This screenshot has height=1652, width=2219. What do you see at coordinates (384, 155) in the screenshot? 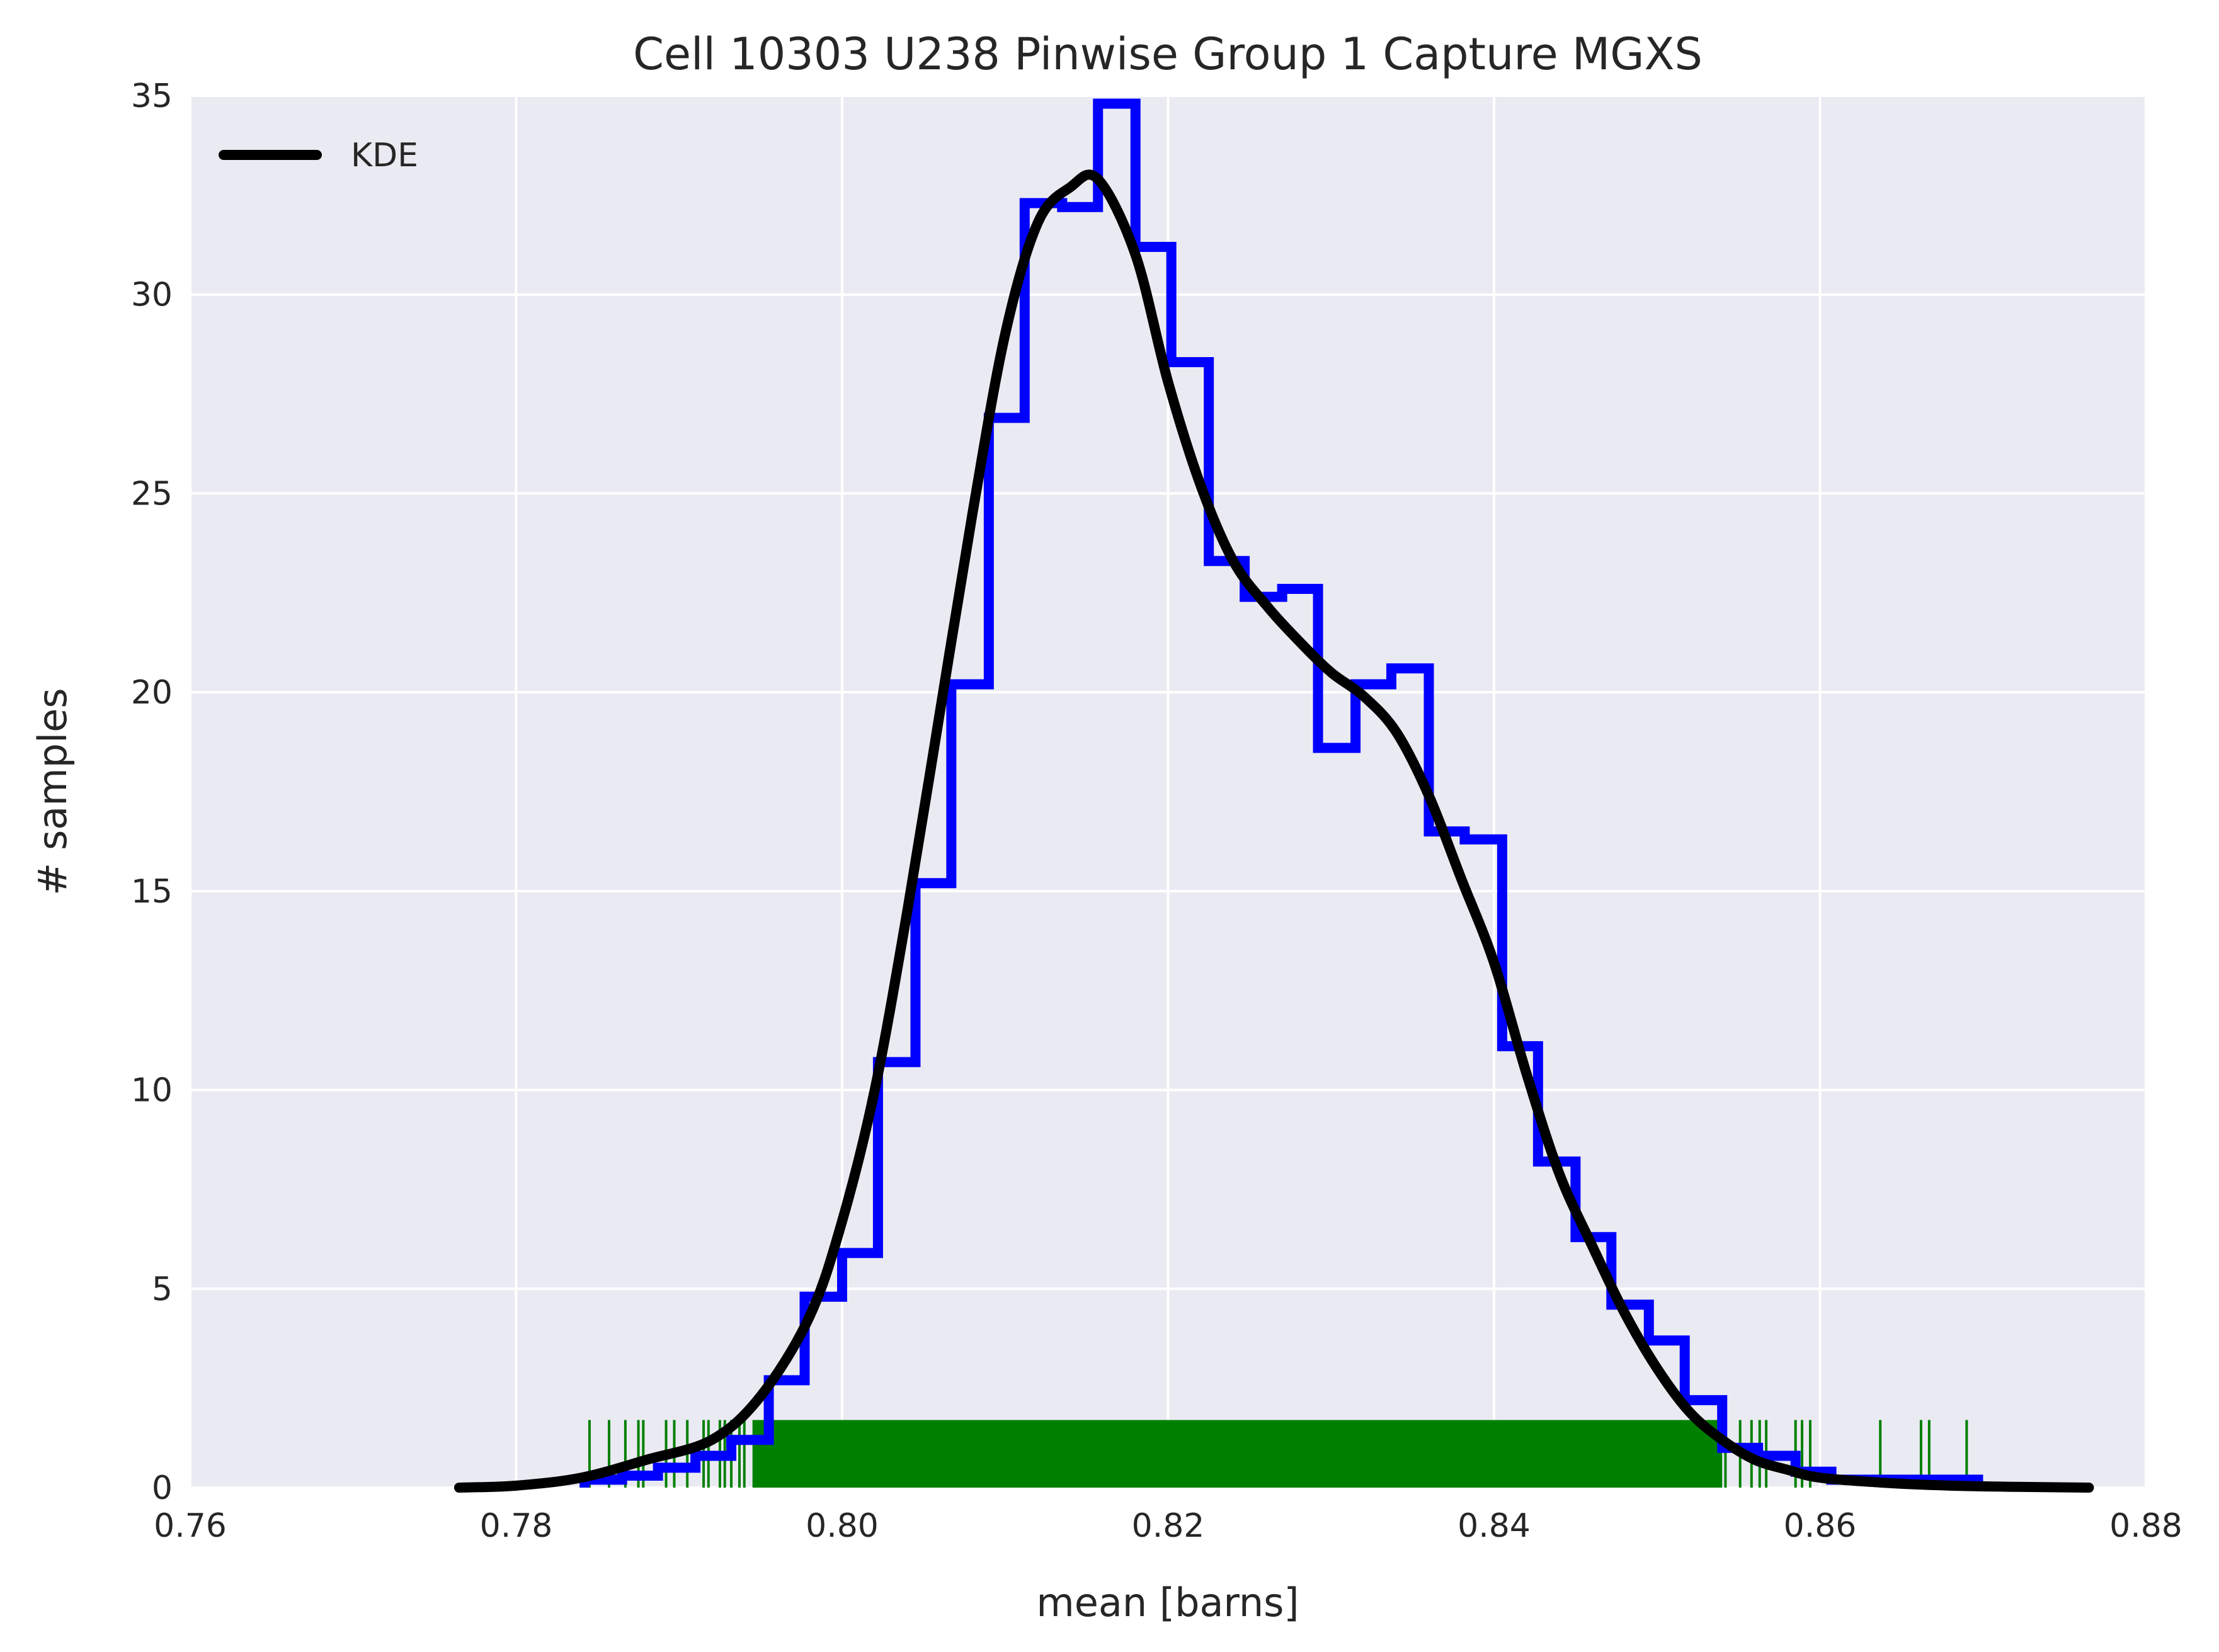
I see `legend-kde-label: KDE` at bounding box center [384, 155].